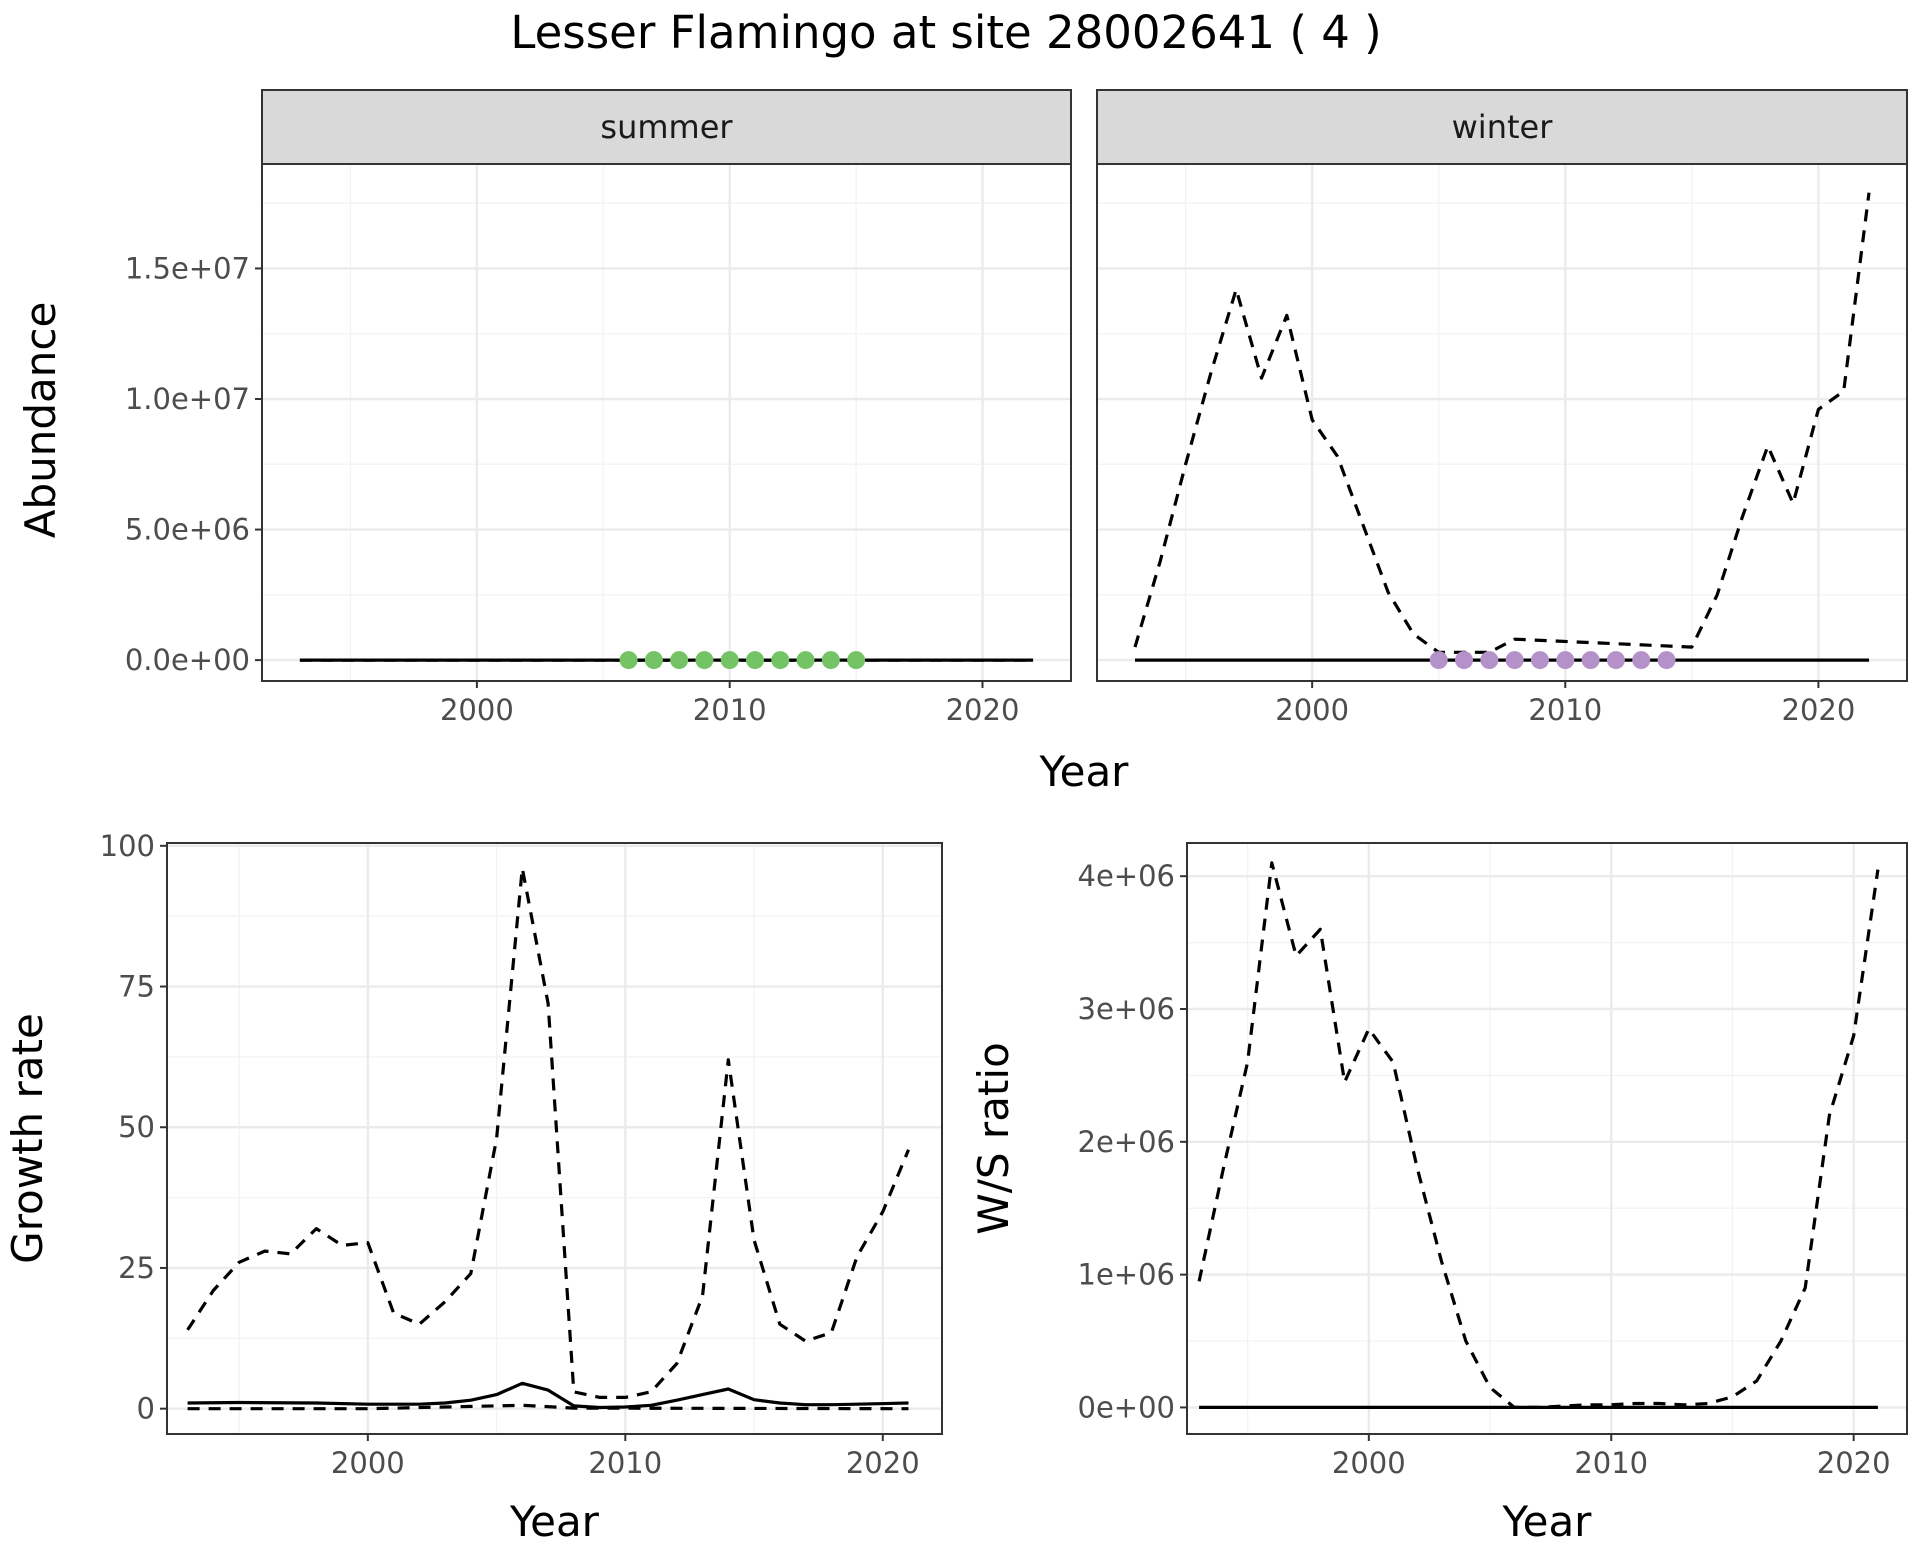 The image size is (1920, 1560). What do you see at coordinates (368, 1463) in the screenshot?
I see `growth-x-tick-label: 2000` at bounding box center [368, 1463].